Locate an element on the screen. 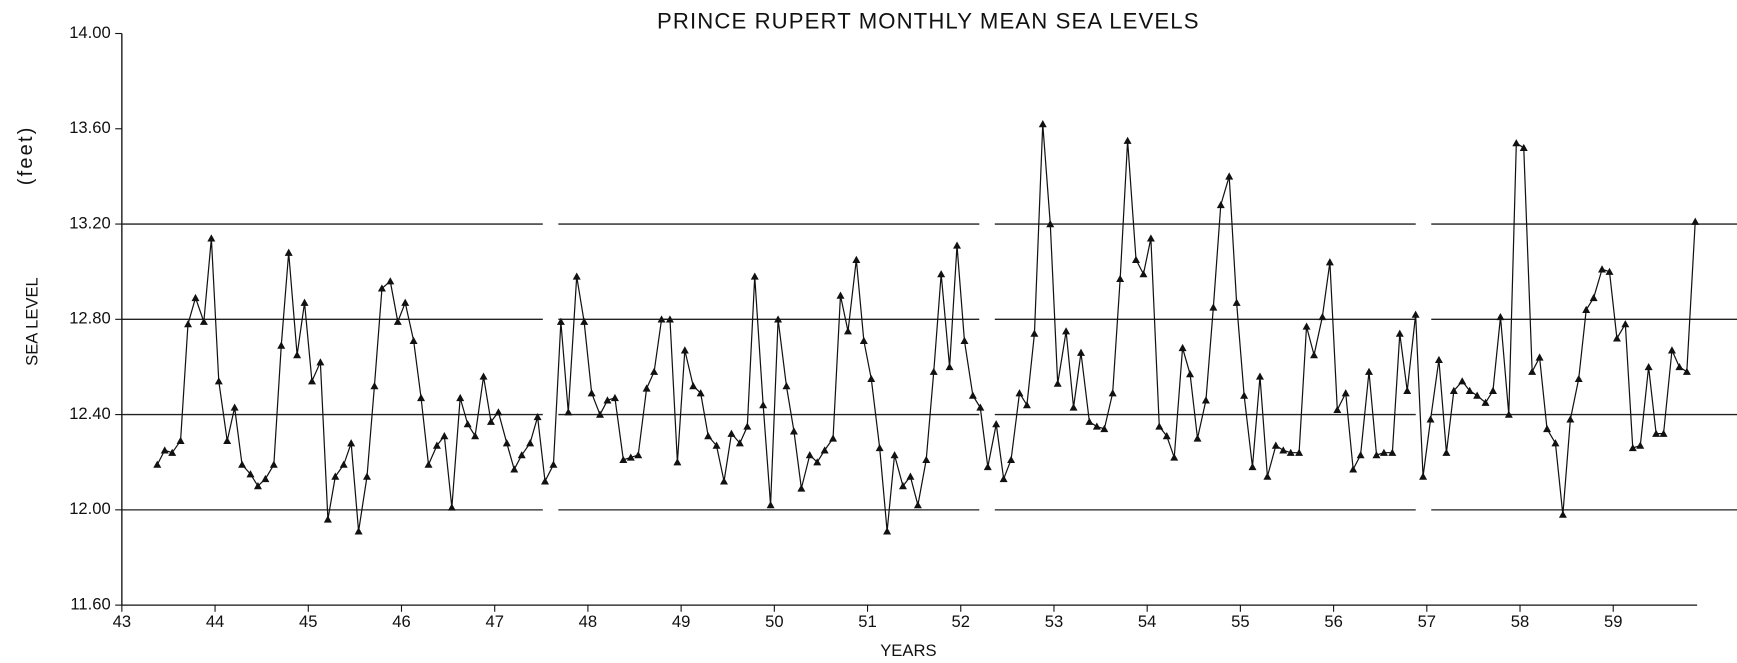 Image resolution: width=1737 pixels, height=663 pixels. x-tick-label: 53 is located at coordinates (1054, 621).